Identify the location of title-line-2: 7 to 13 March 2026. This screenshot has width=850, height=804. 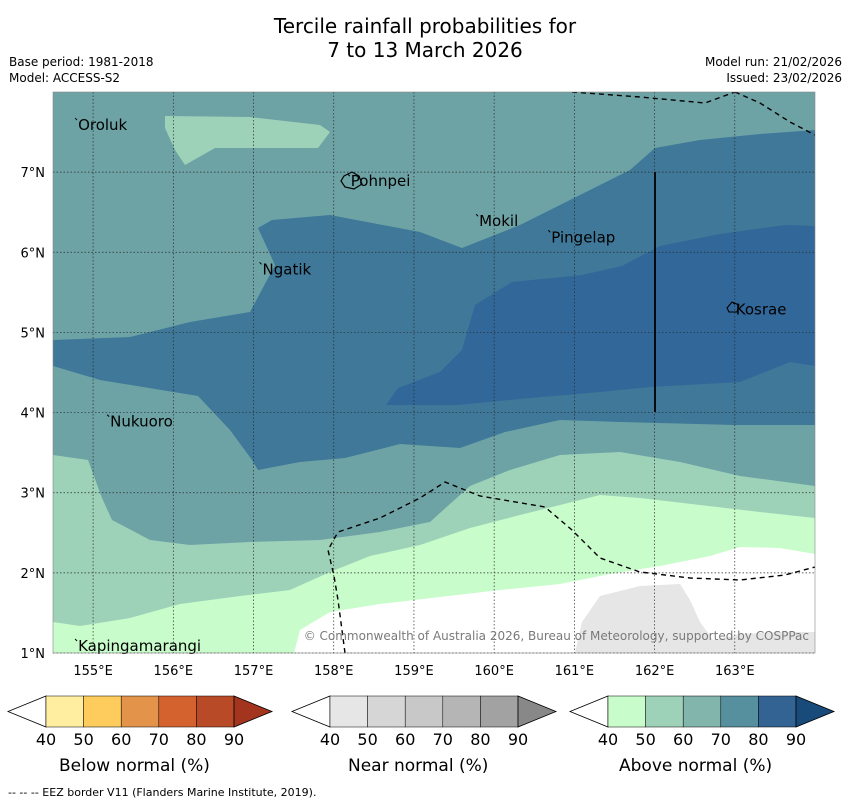
(425, 50).